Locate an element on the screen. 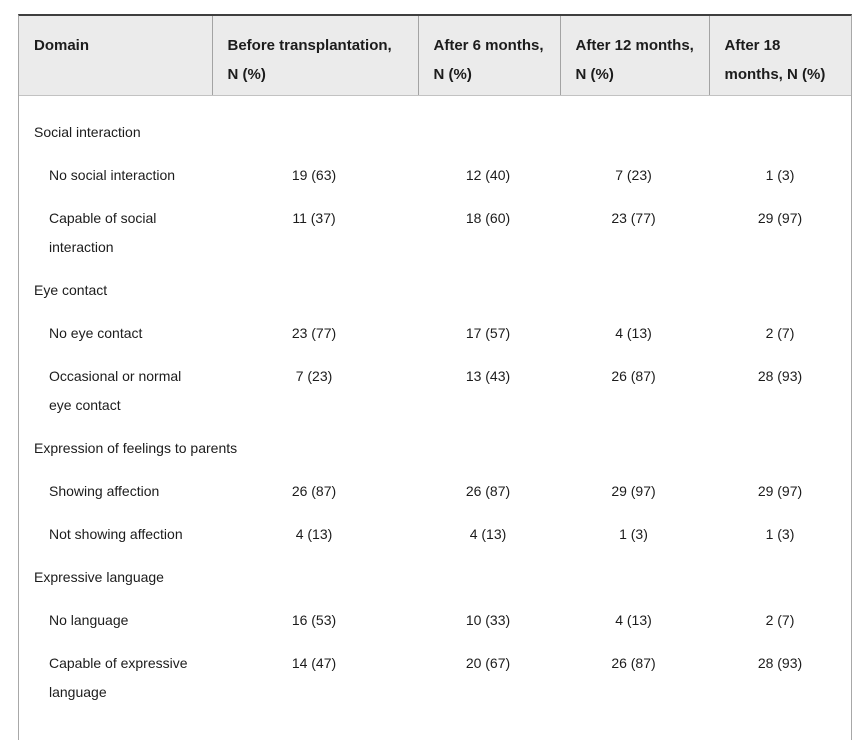 This screenshot has height=754, width=864. cell-value: 17 (57) is located at coordinates (488, 333).